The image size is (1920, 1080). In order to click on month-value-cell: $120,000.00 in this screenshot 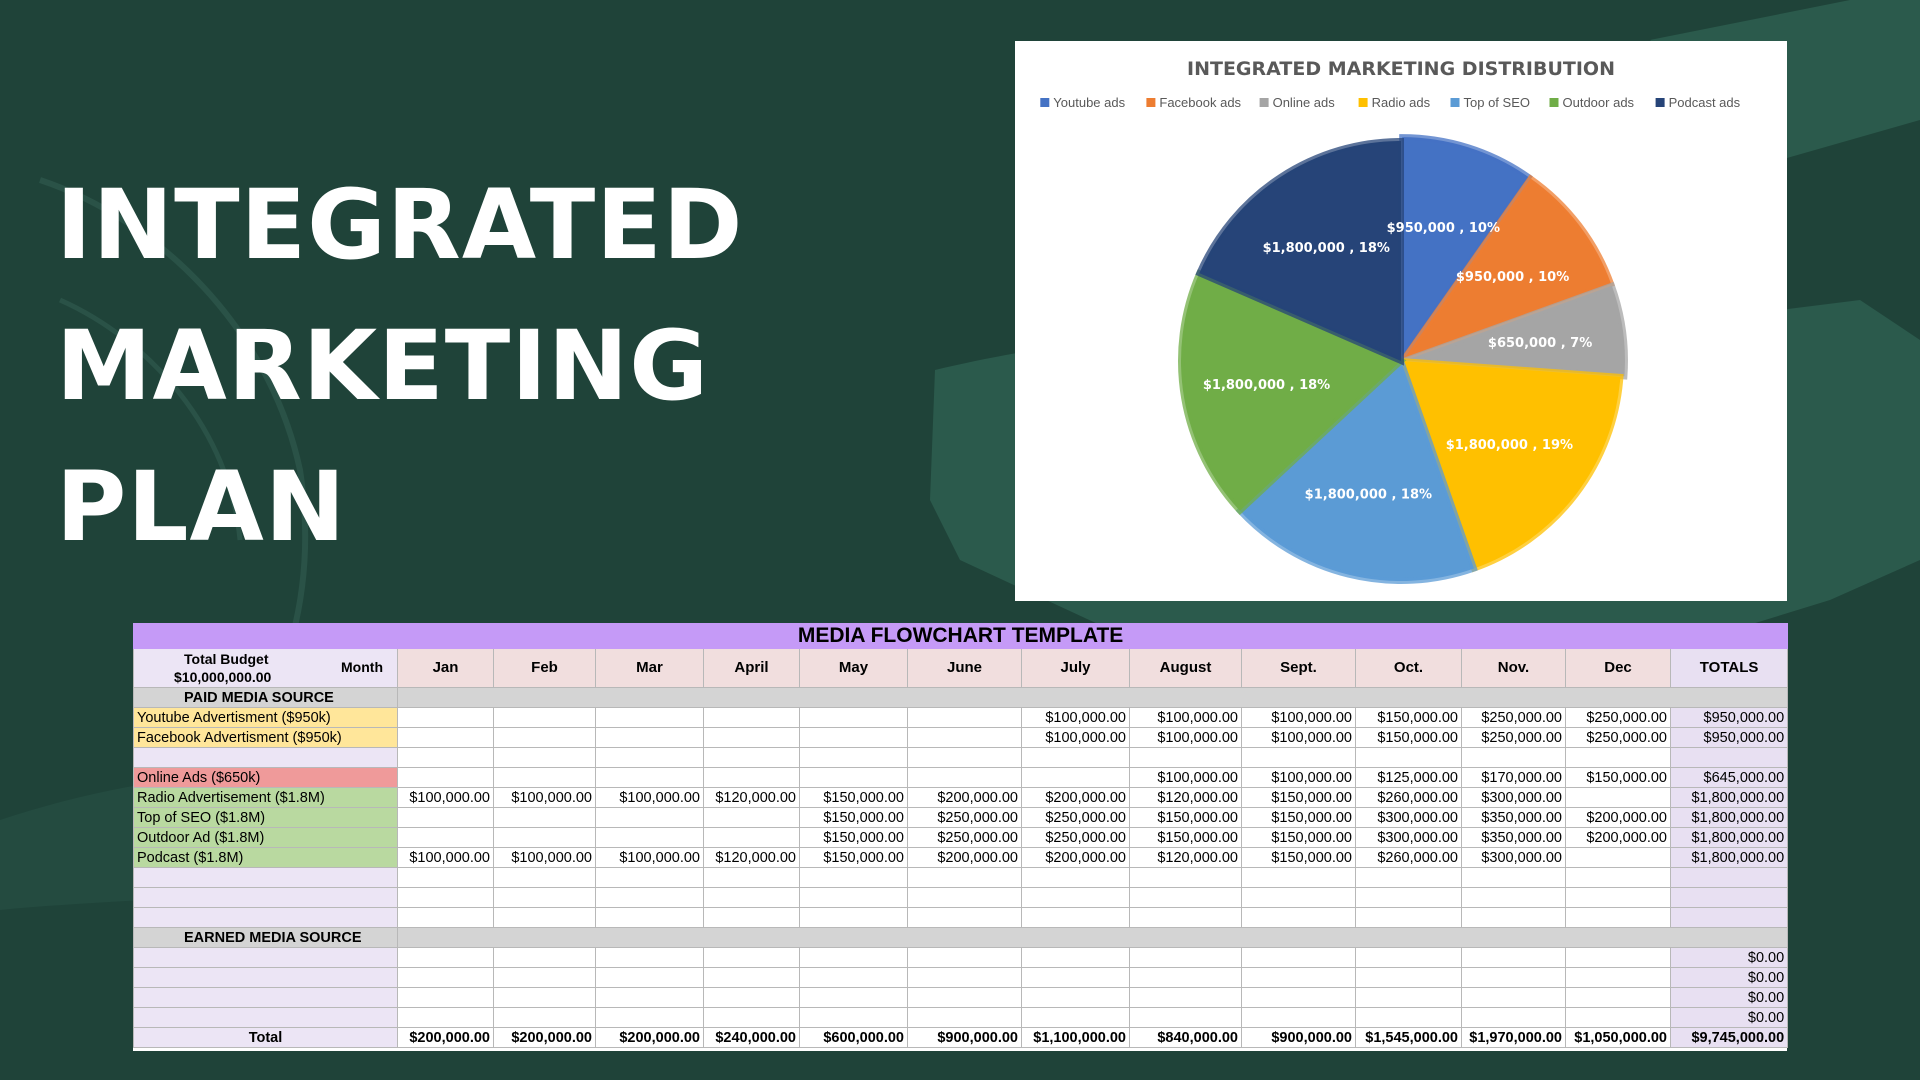, I will do `click(1185, 797)`.